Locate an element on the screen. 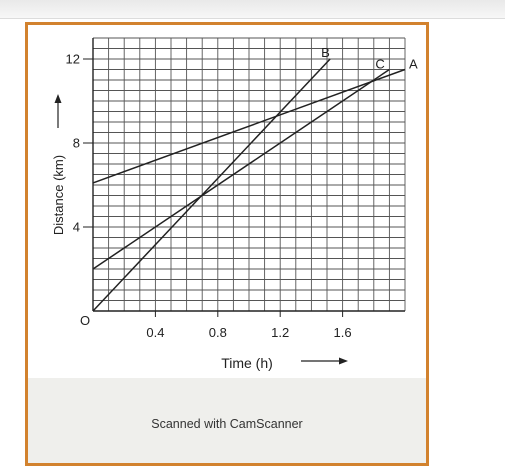 The width and height of the screenshot is (505, 476). camscanner-watermark is located at coordinates (227, 420).